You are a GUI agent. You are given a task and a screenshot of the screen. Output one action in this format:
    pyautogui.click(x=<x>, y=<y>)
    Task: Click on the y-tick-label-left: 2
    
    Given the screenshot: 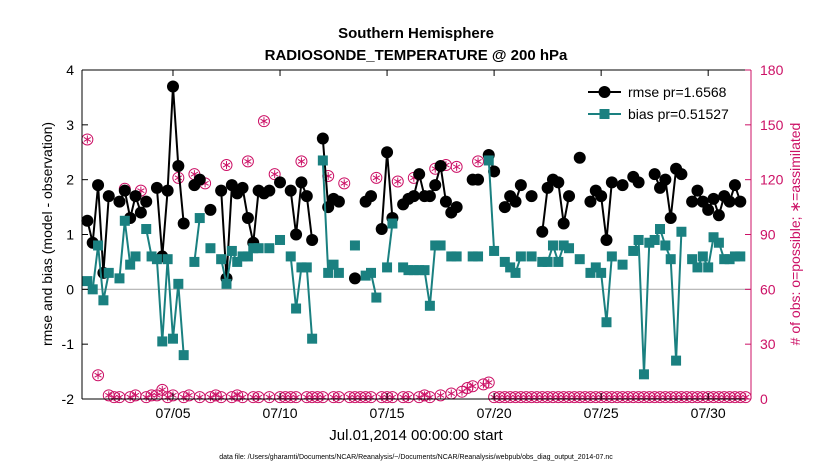 What is the action you would take?
    pyautogui.click(x=70, y=180)
    